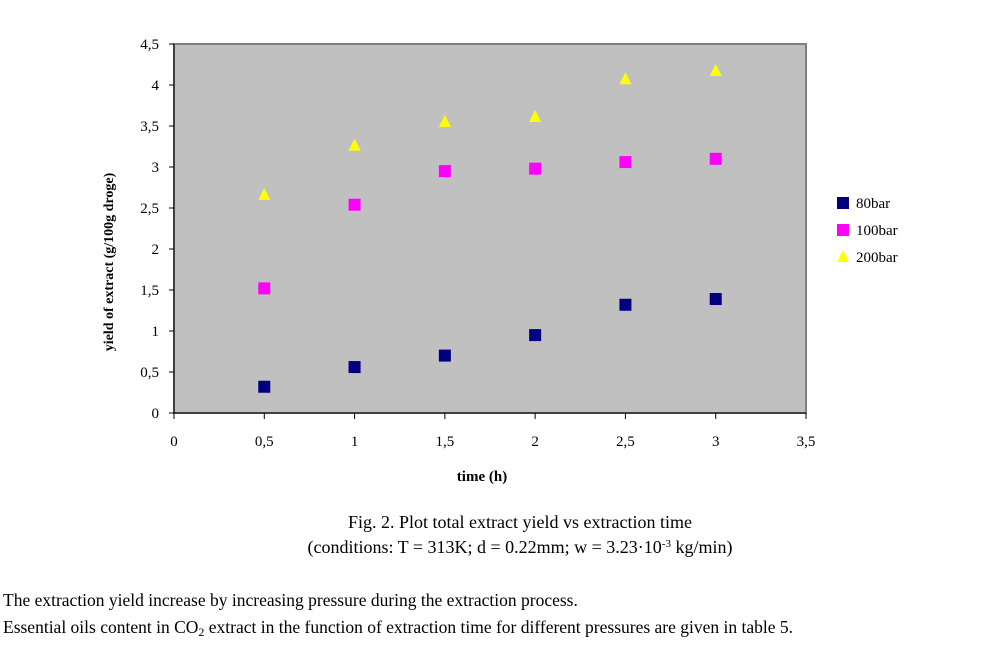  What do you see at coordinates (156, 86) in the screenshot?
I see `y-tick-label: 4` at bounding box center [156, 86].